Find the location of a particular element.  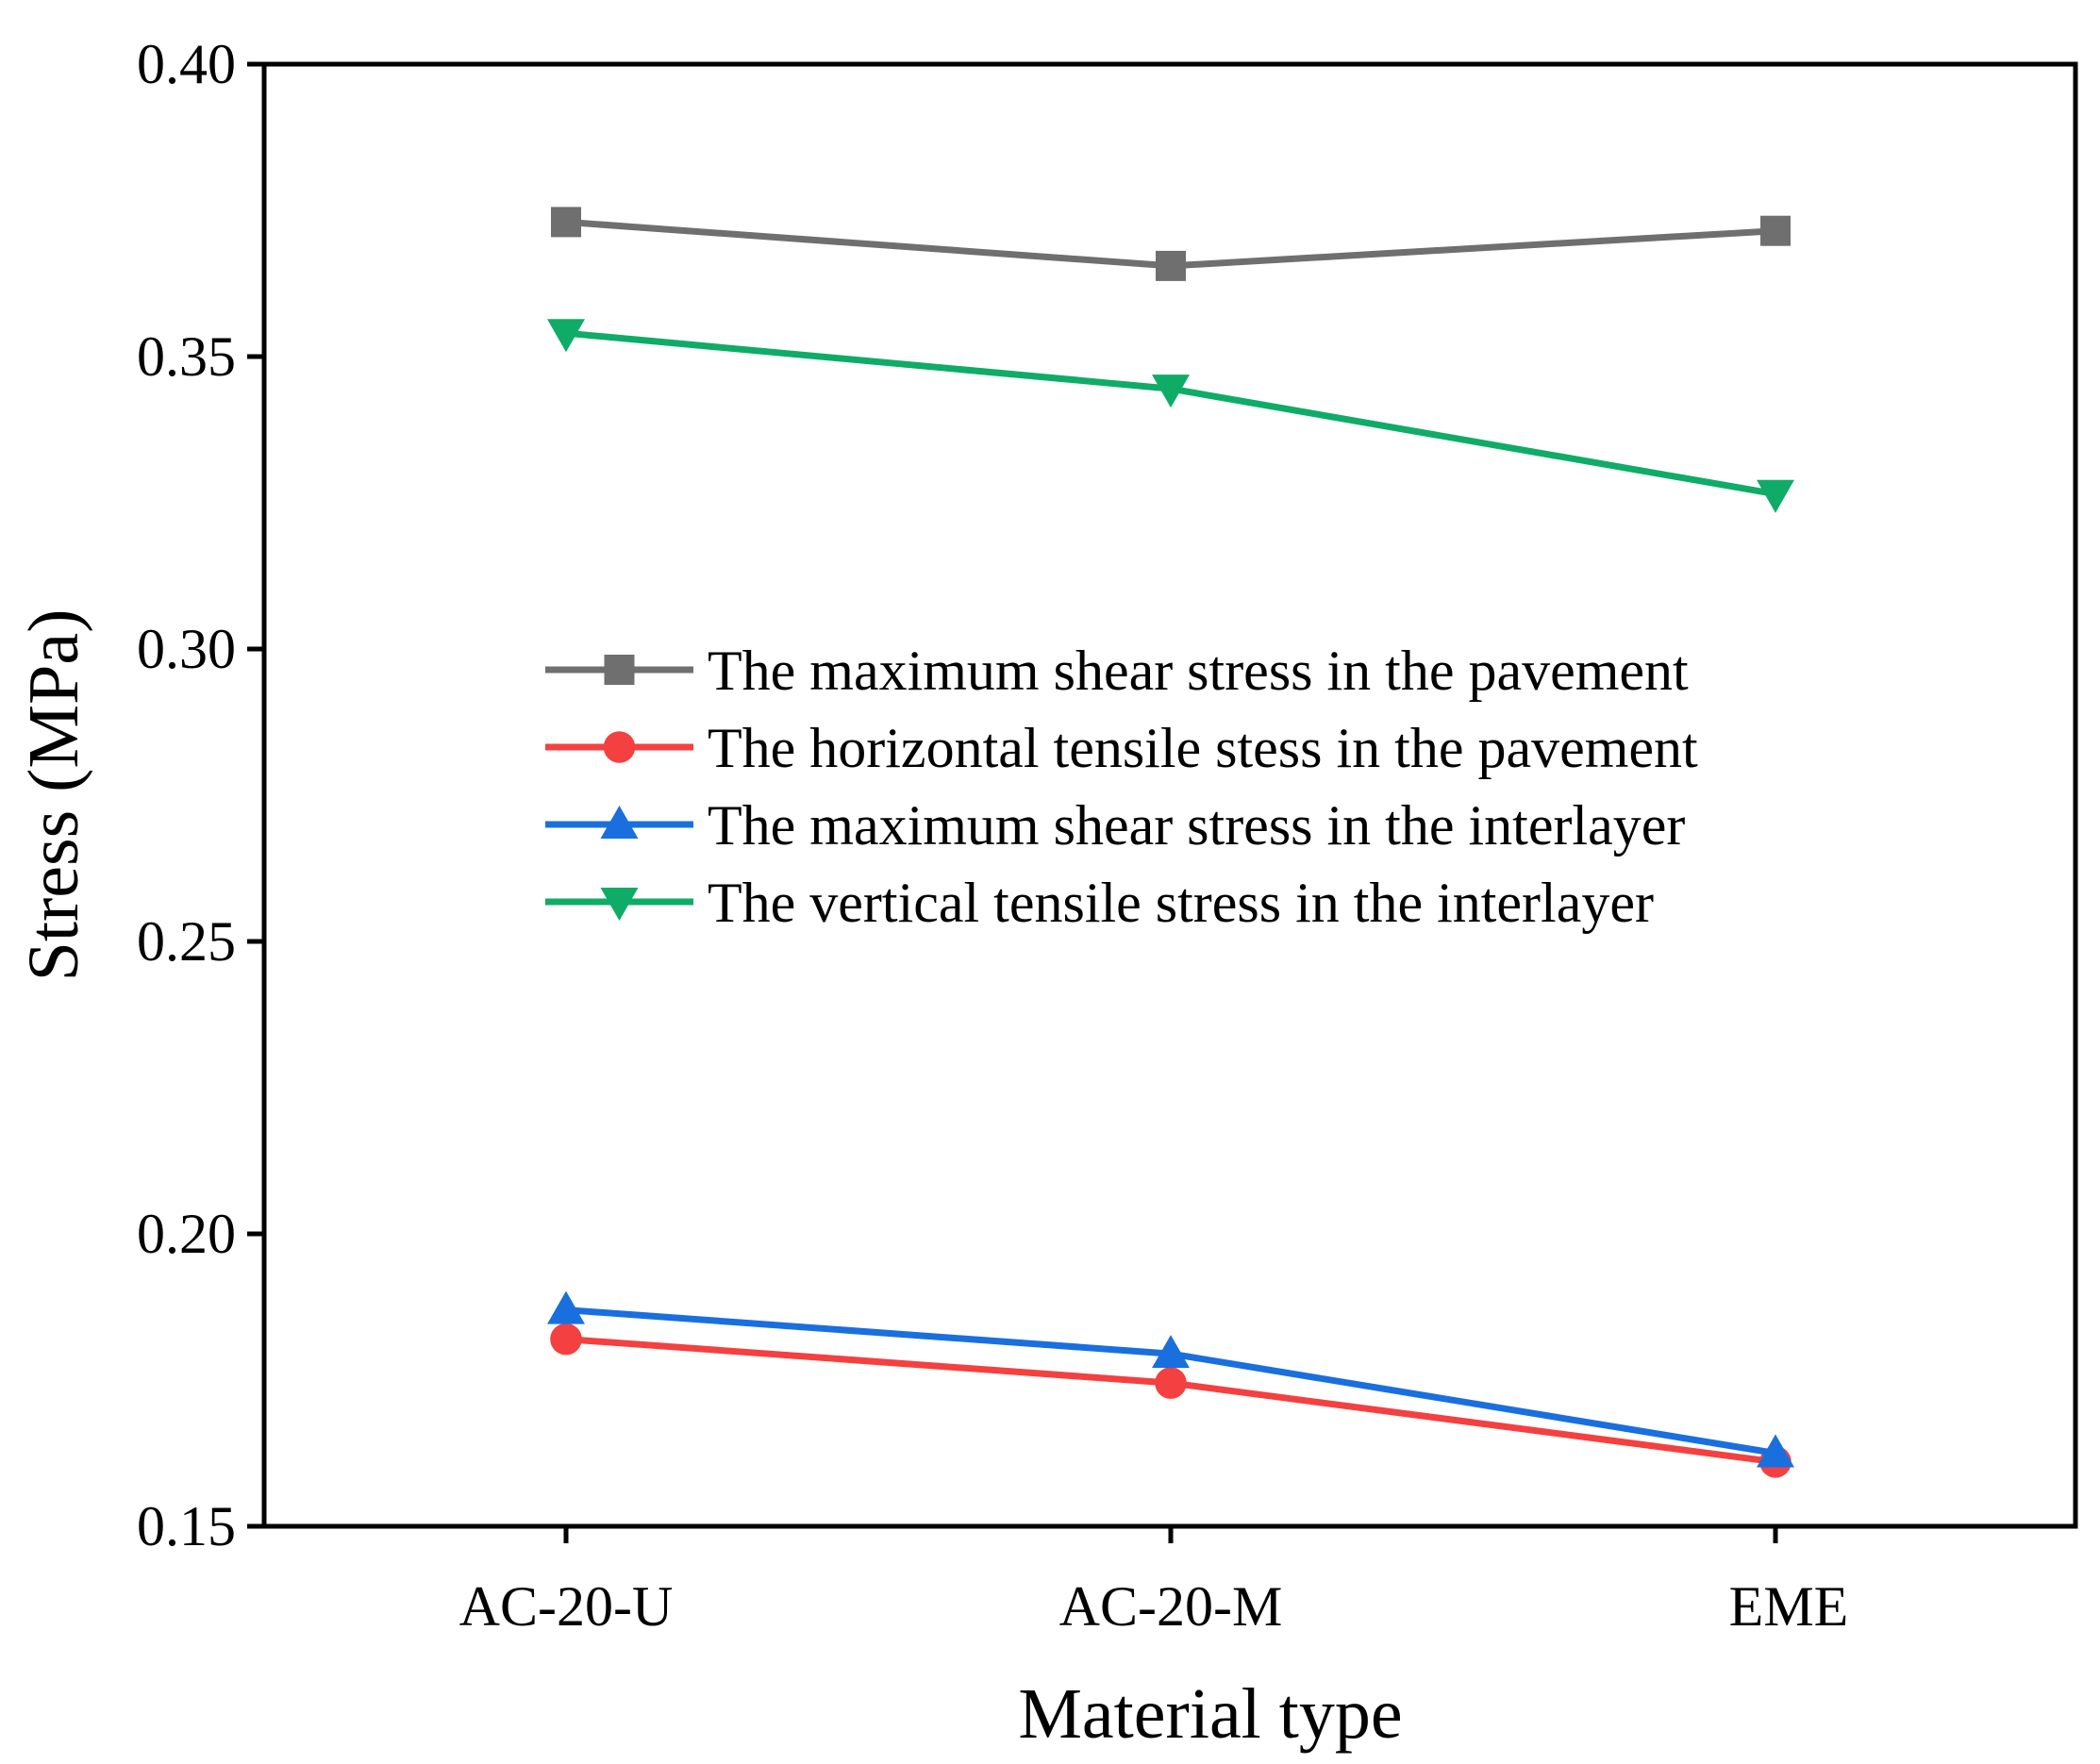

y-tick-label: 0.15 is located at coordinates (186, 1526).